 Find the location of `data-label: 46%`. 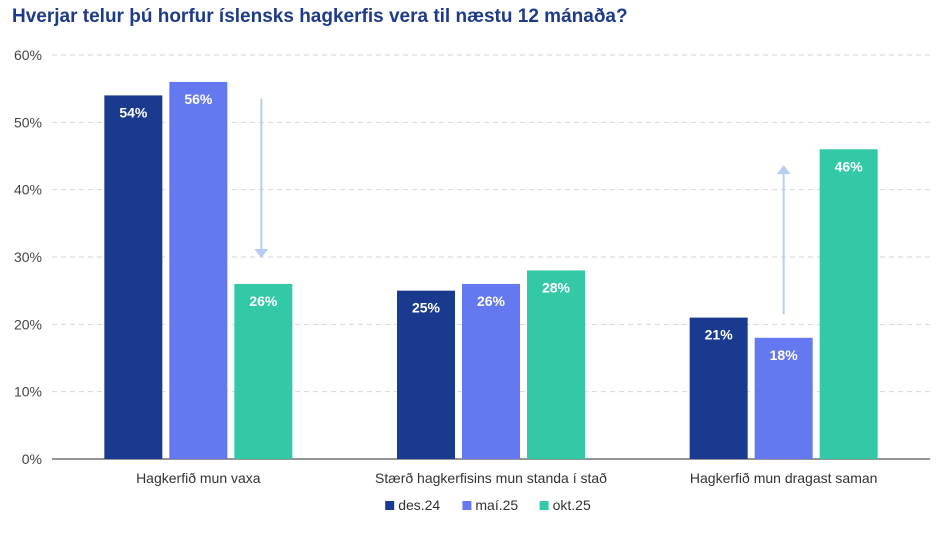

data-label: 46% is located at coordinates (849, 166).